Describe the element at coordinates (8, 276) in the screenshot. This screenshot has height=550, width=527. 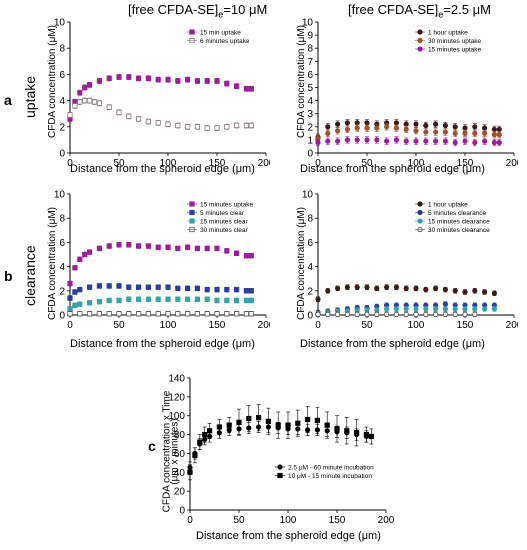
I see `row-label-b: b` at that location.